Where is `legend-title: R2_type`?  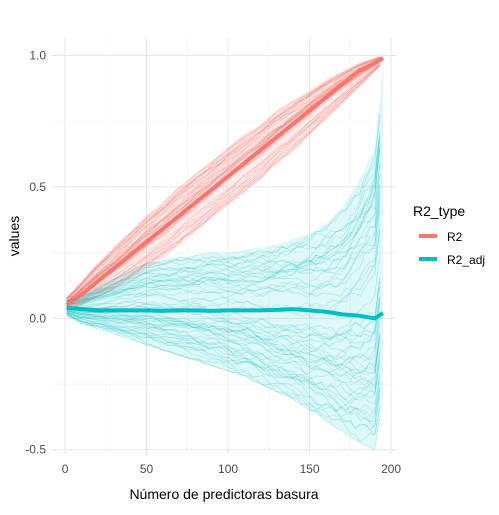 legend-title: R2_type is located at coordinates (439, 211).